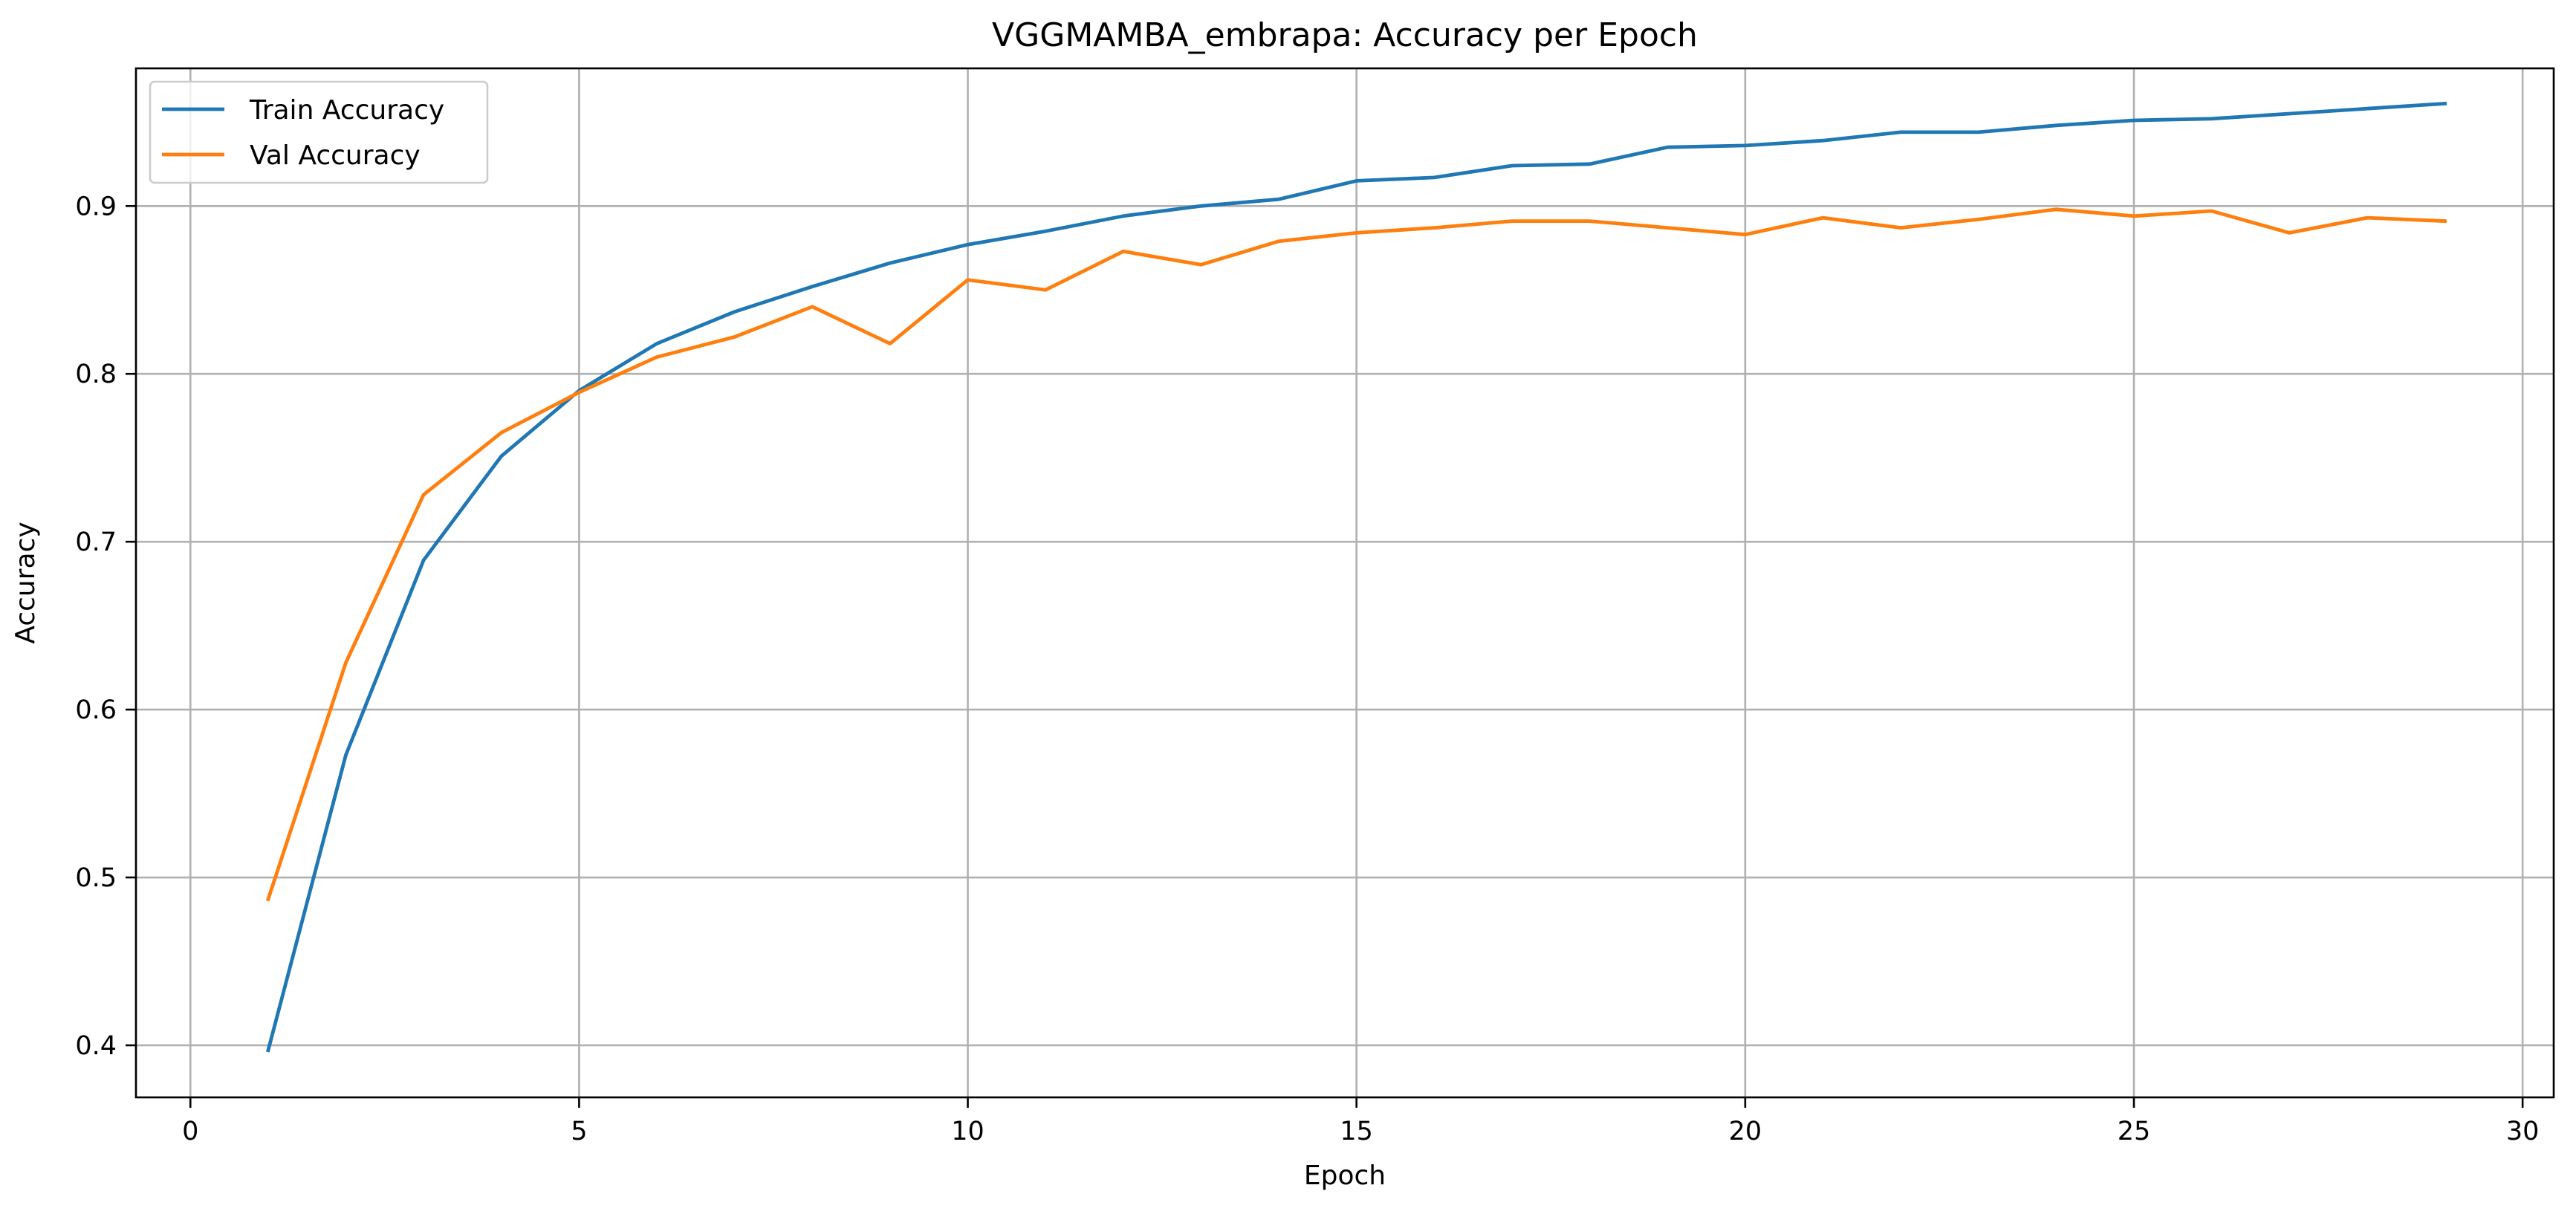 This screenshot has height=1214, width=2576. Describe the element at coordinates (1745, 1131) in the screenshot. I see `x-tick-label-20: 20` at that location.